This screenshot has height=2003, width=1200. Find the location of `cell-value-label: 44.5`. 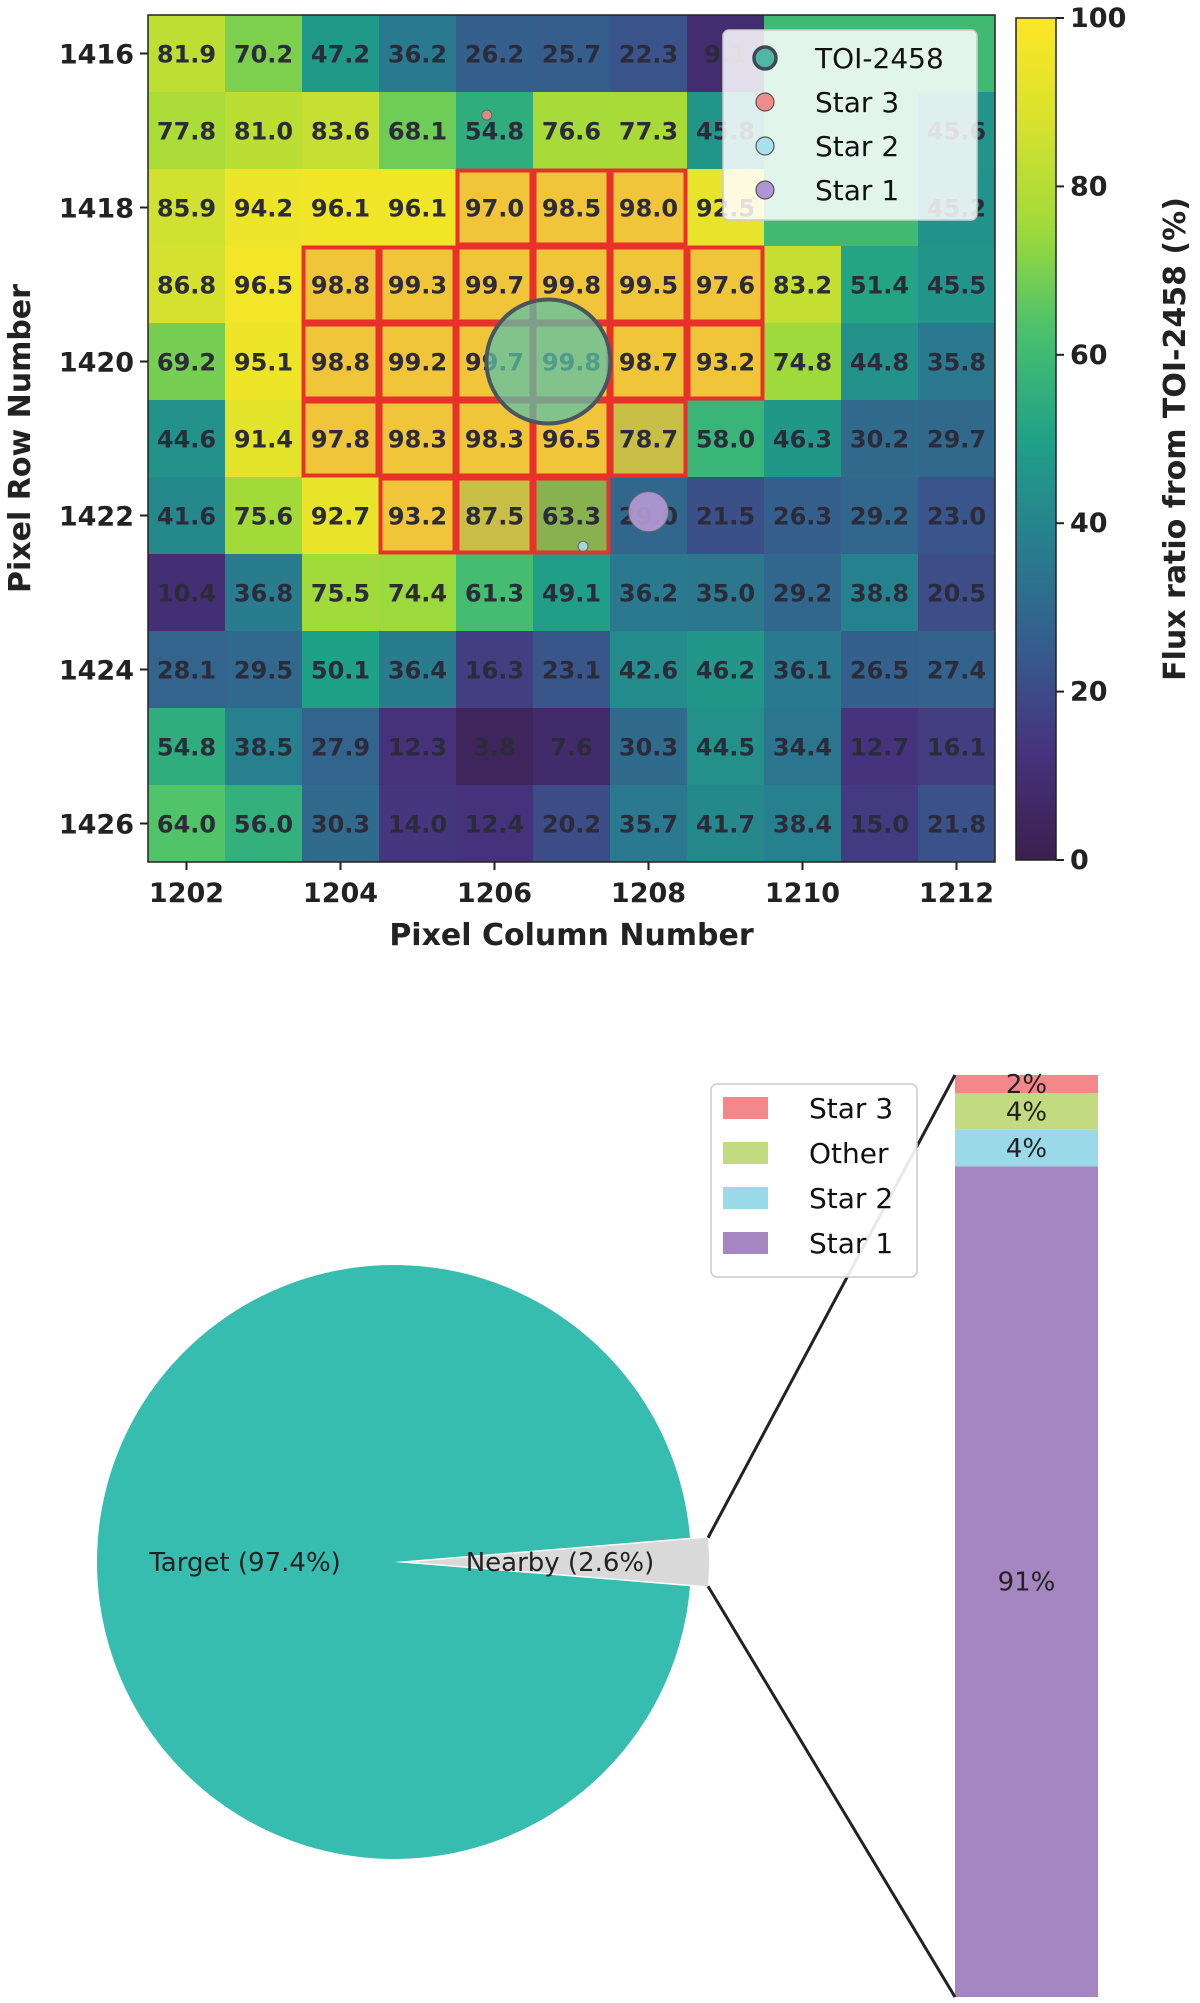

cell-value-label: 44.5 is located at coordinates (725, 748).